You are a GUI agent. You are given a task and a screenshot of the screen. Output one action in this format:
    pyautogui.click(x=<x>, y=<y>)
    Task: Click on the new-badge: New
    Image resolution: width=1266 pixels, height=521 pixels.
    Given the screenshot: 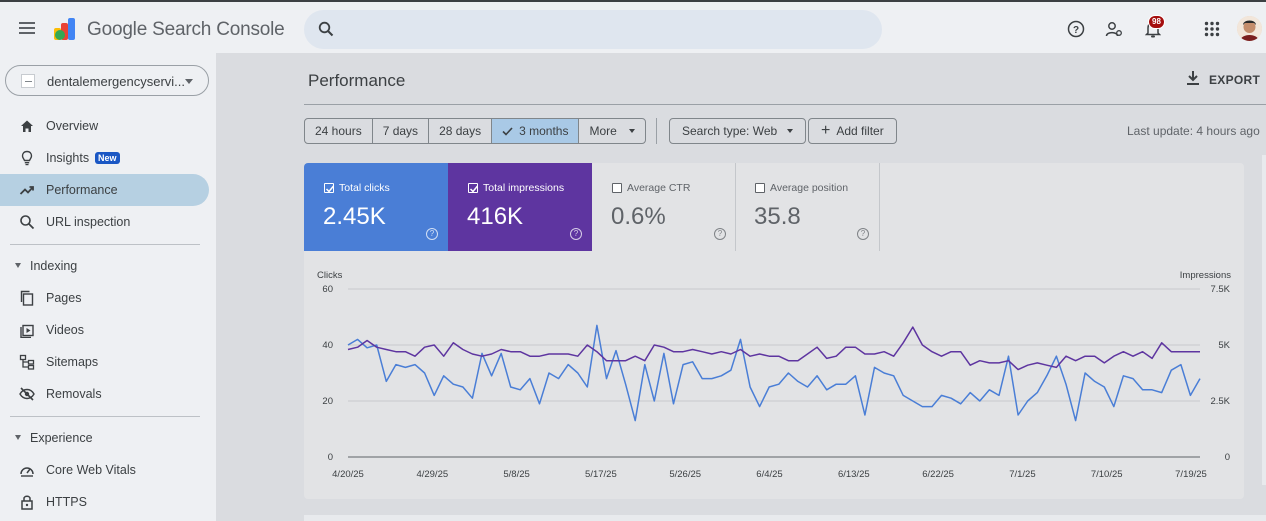 What is the action you would take?
    pyautogui.click(x=107, y=158)
    